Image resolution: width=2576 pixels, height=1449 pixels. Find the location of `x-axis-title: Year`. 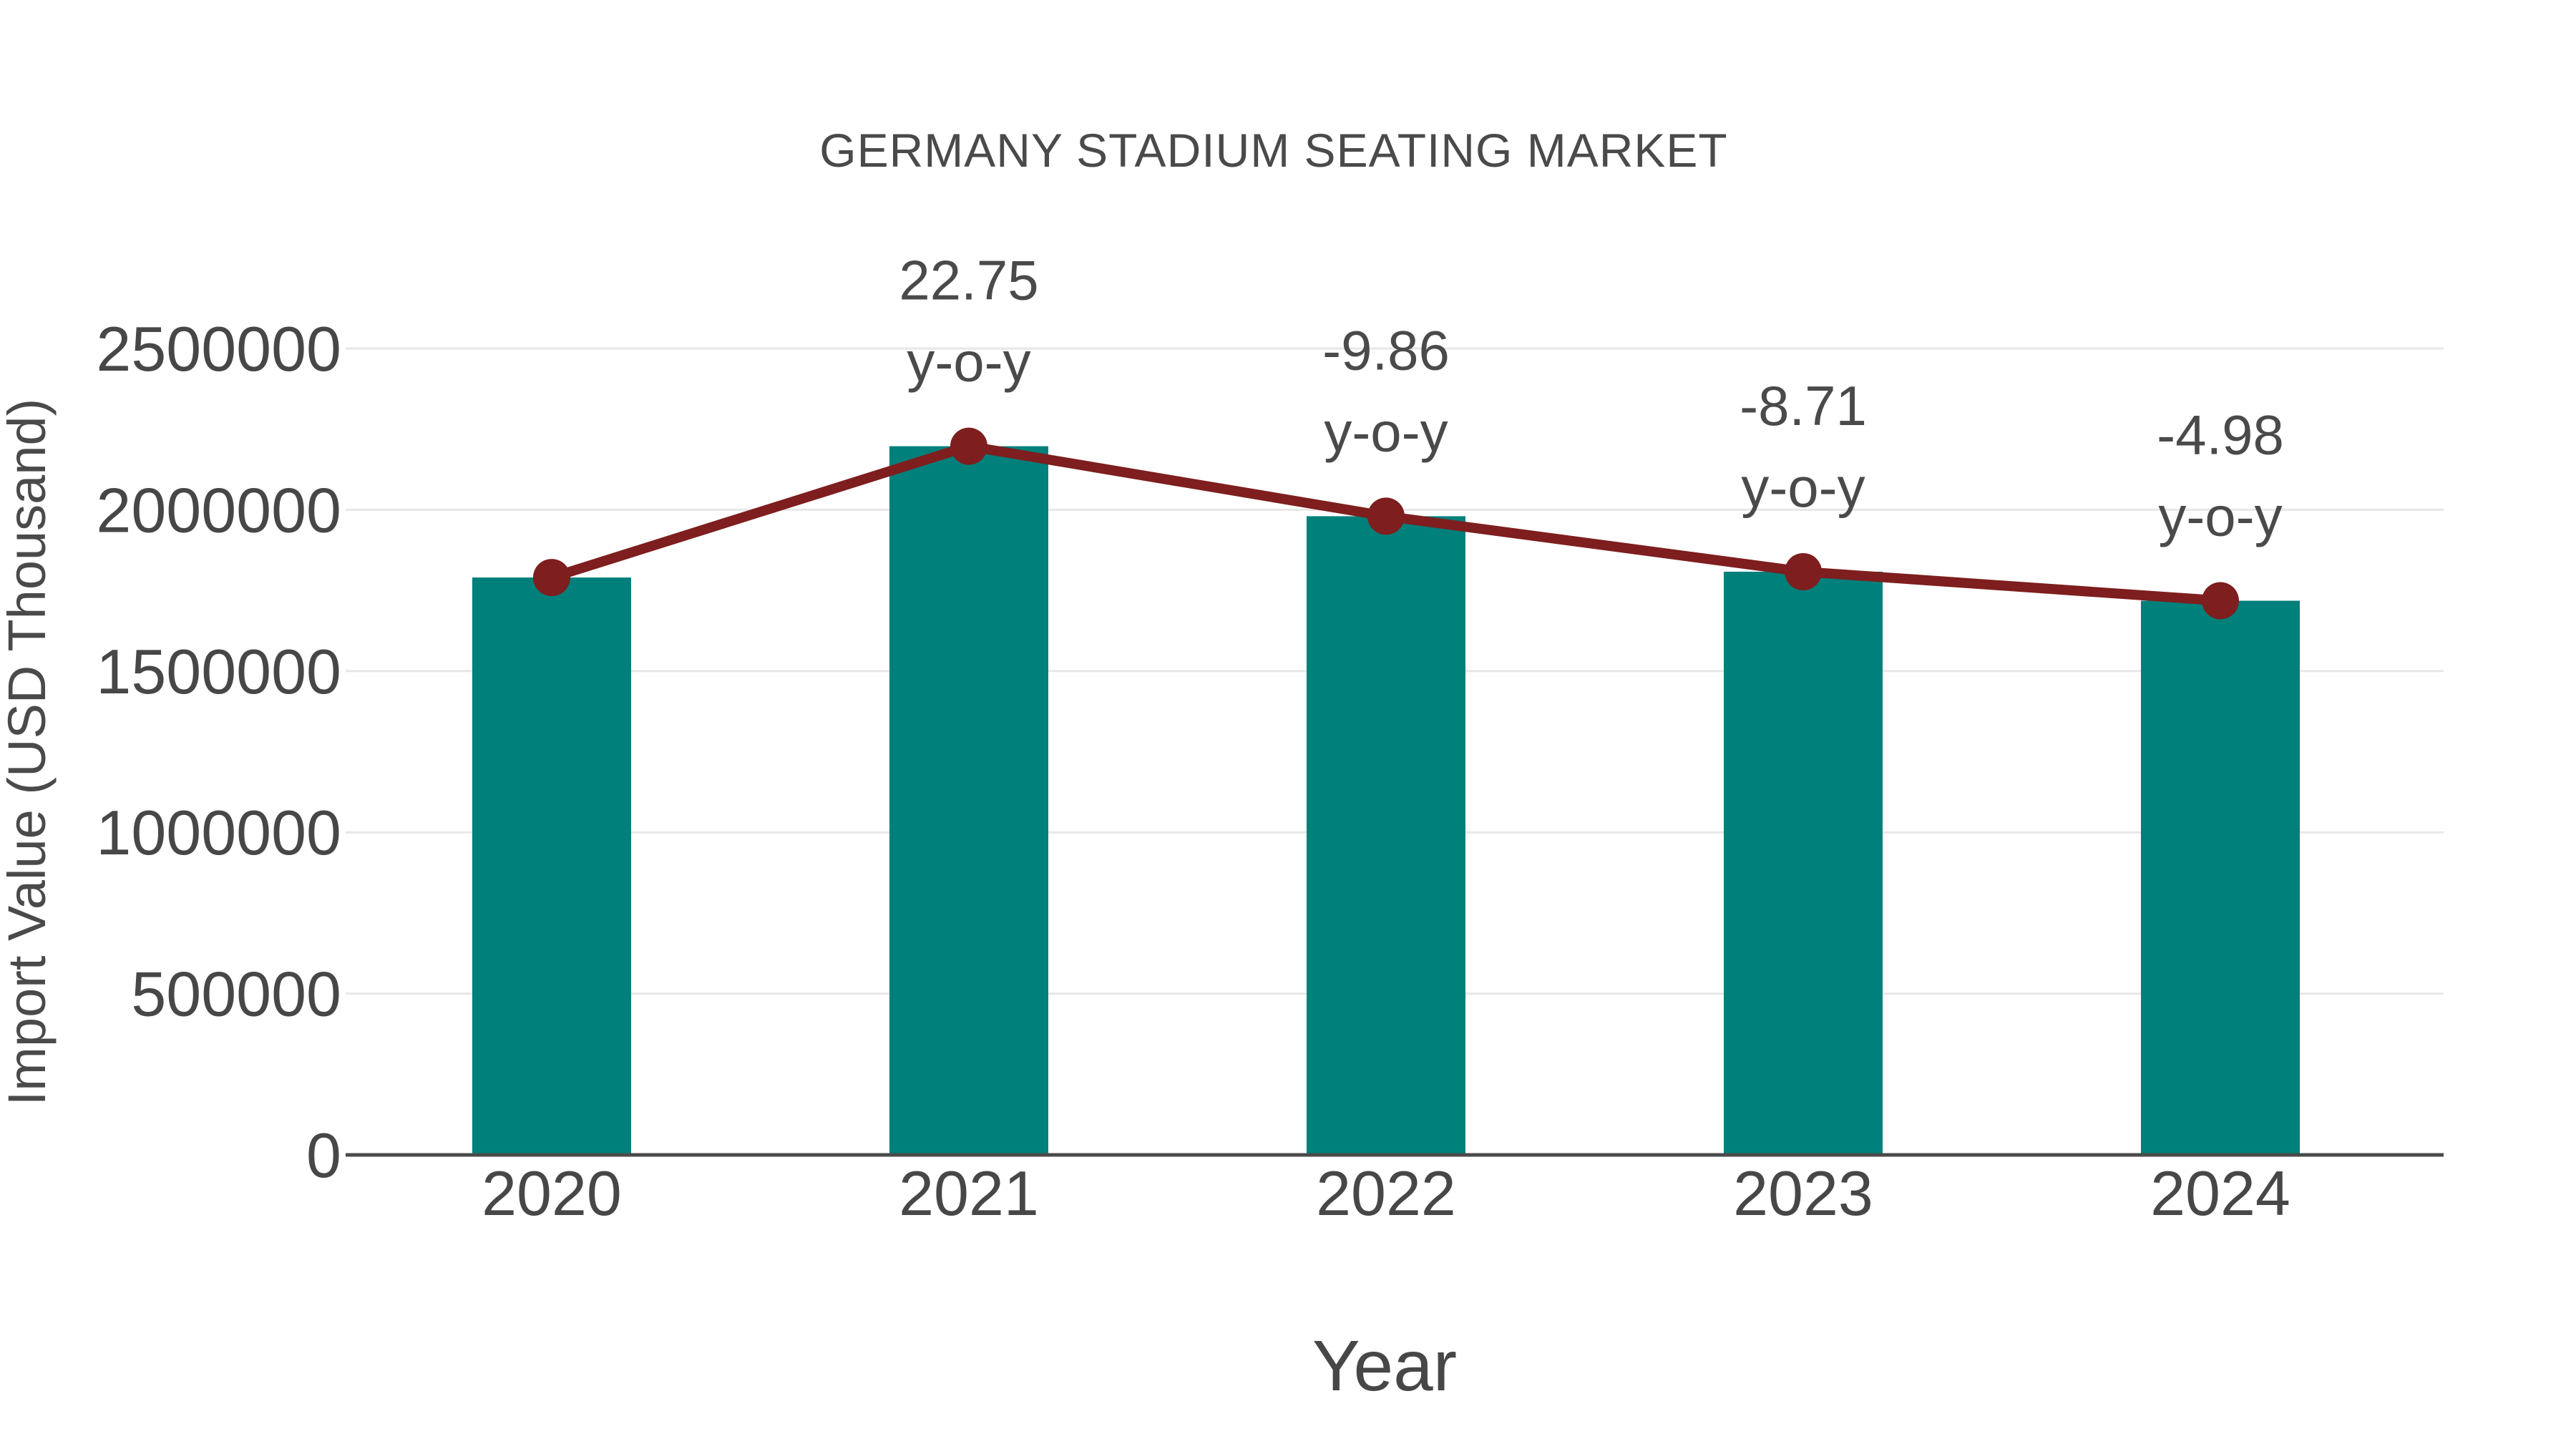

x-axis-title: Year is located at coordinates (1385, 1366).